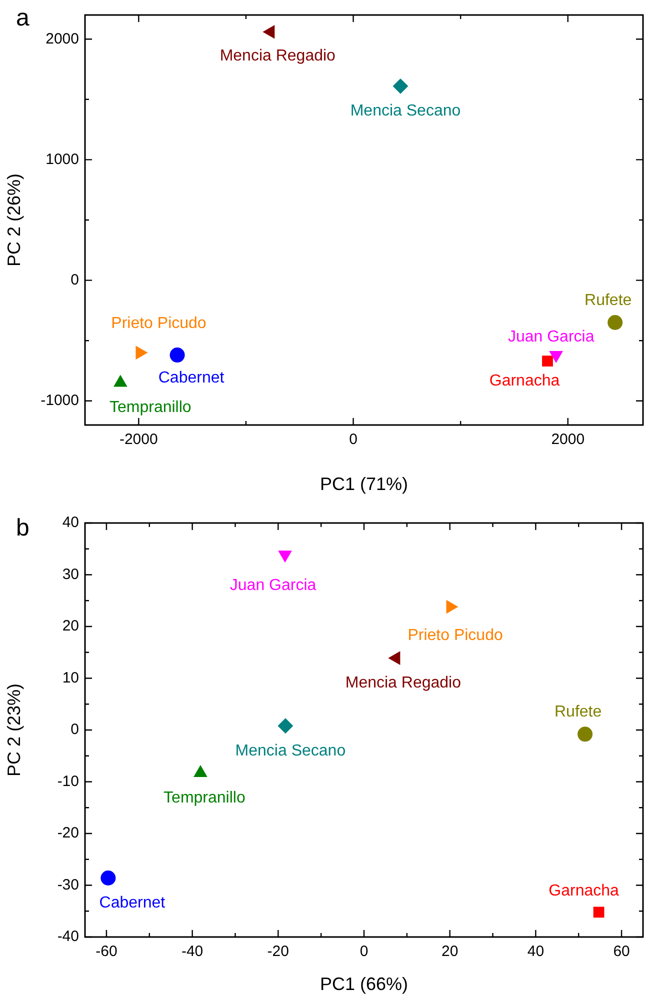 This screenshot has height=1000, width=651. I want to click on y-tick-label: 40, so click(70, 523).